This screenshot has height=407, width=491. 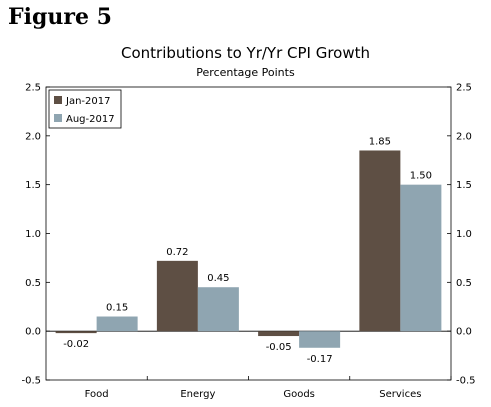 What do you see at coordinates (380, 241) in the screenshot?
I see `bar-jan-2017-services` at bounding box center [380, 241].